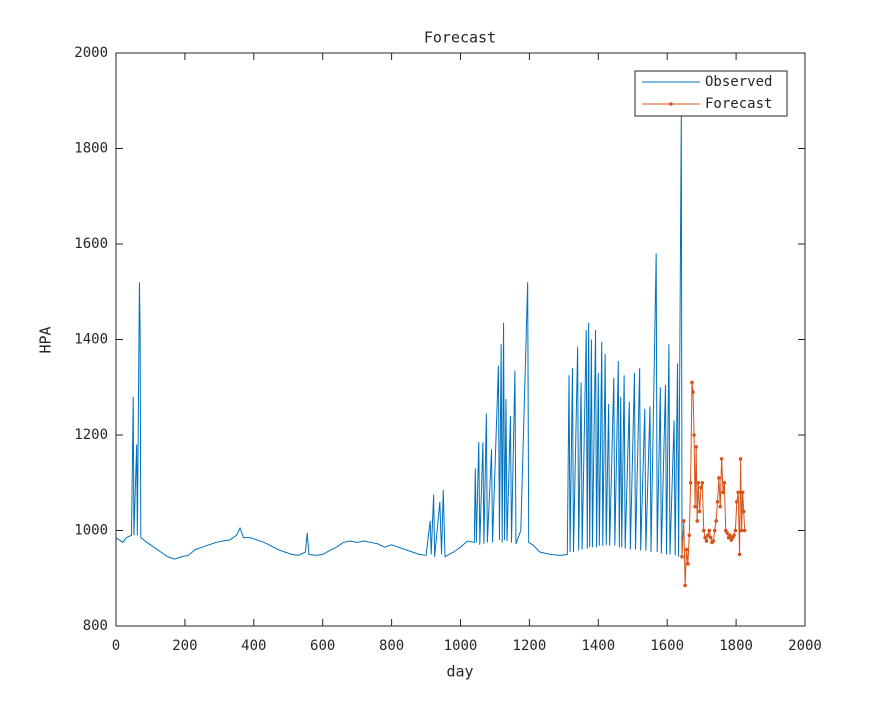  What do you see at coordinates (91, 244) in the screenshot?
I see `y-tick-label: 1600` at bounding box center [91, 244].